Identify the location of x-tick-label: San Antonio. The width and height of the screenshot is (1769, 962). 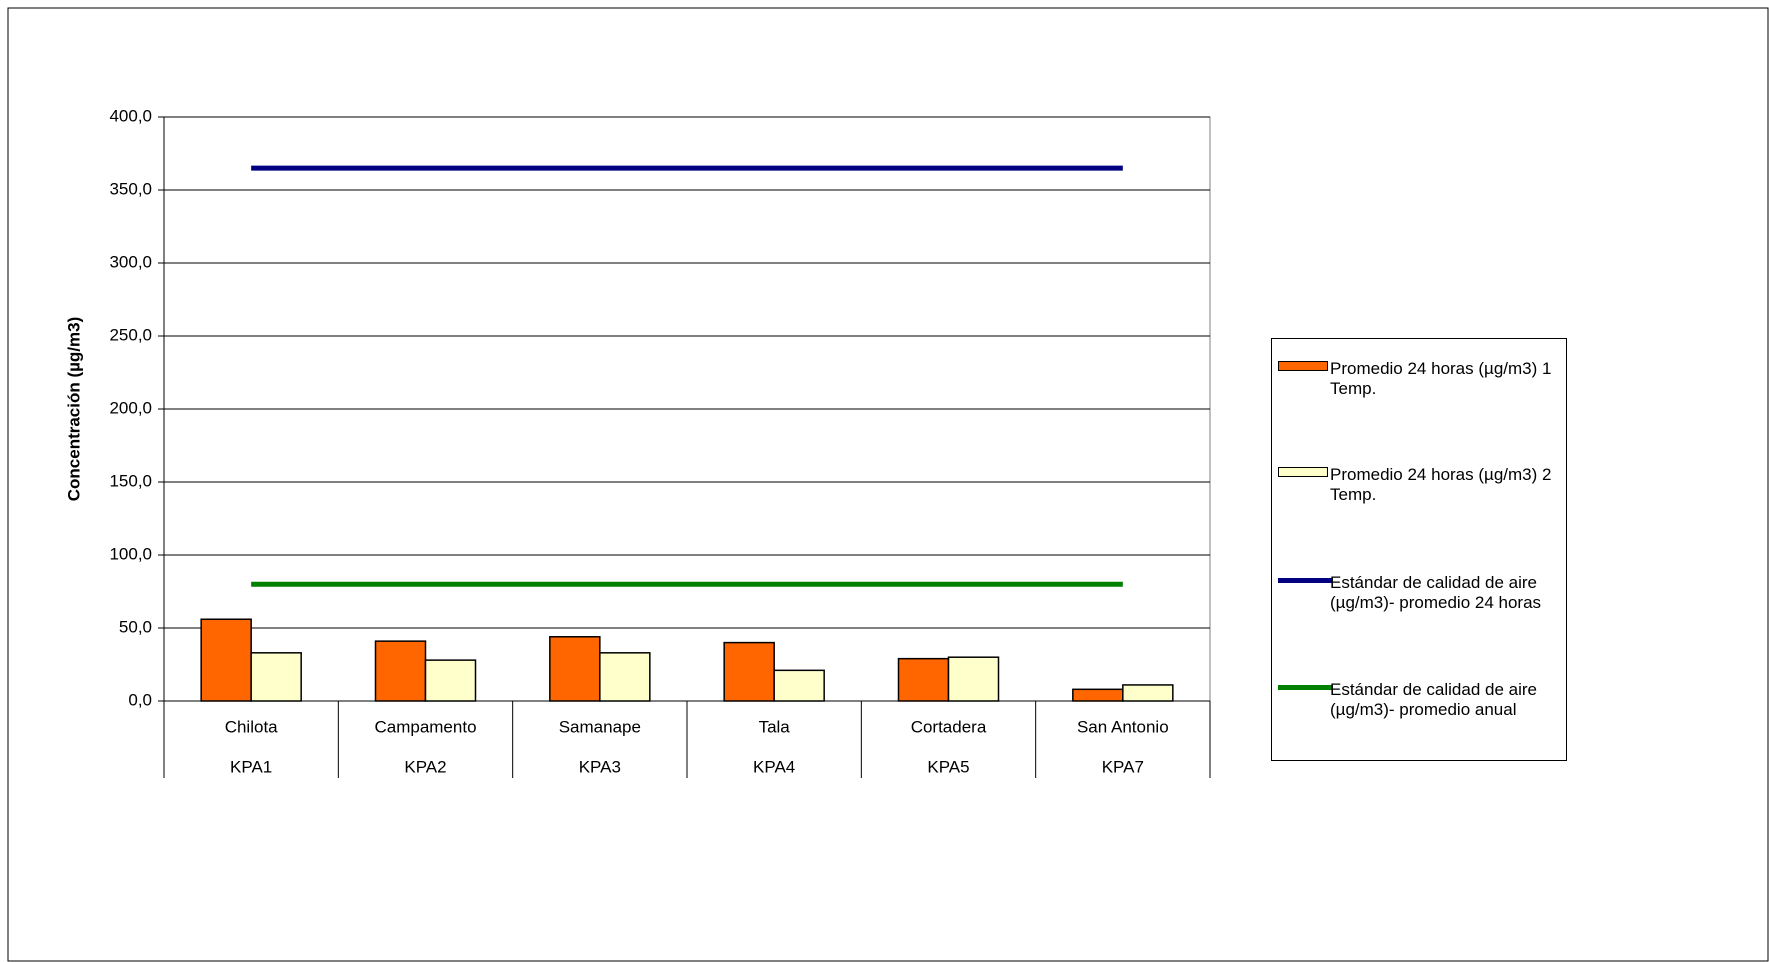
(1123, 726).